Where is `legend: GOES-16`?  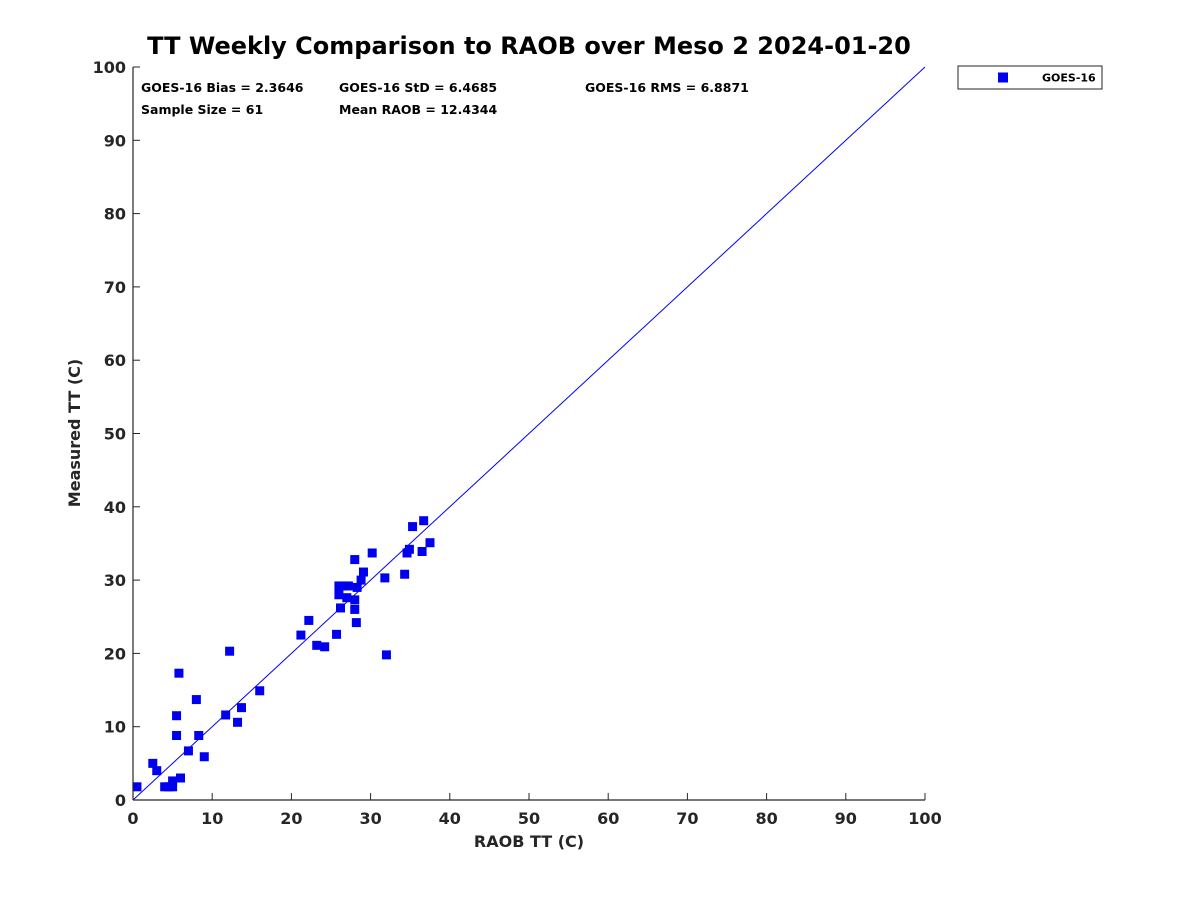
legend: GOES-16 is located at coordinates (1030, 77).